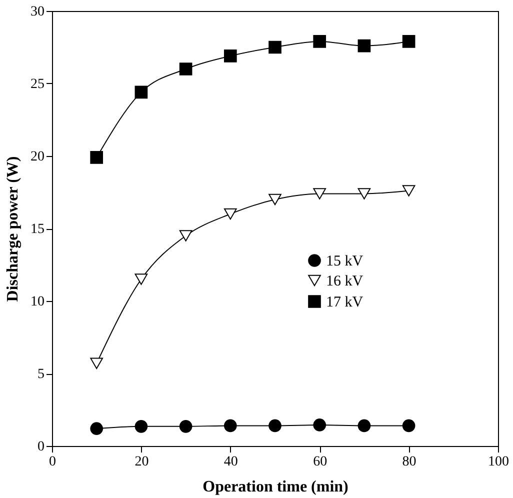 This screenshot has width=513, height=498. Describe the element at coordinates (275, 487) in the screenshot. I see `x-axis-title: Operation time (min)` at that location.